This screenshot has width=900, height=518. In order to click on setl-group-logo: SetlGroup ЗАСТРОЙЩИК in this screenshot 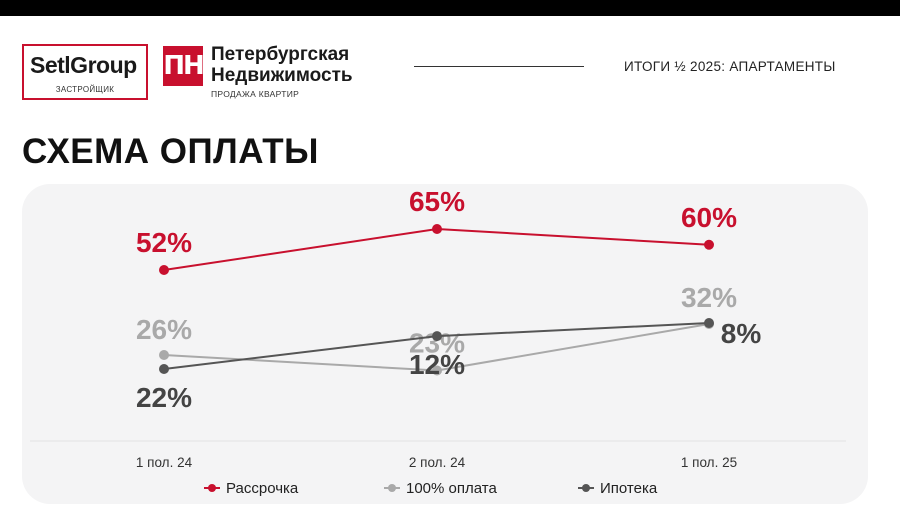, I will do `click(85, 72)`.